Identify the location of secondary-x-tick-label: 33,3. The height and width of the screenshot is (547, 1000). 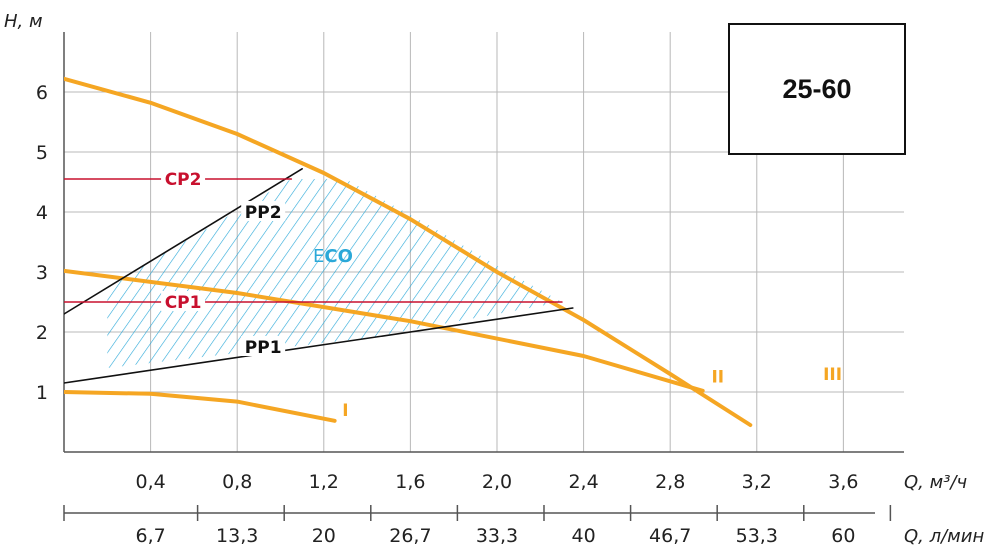
(497, 536).